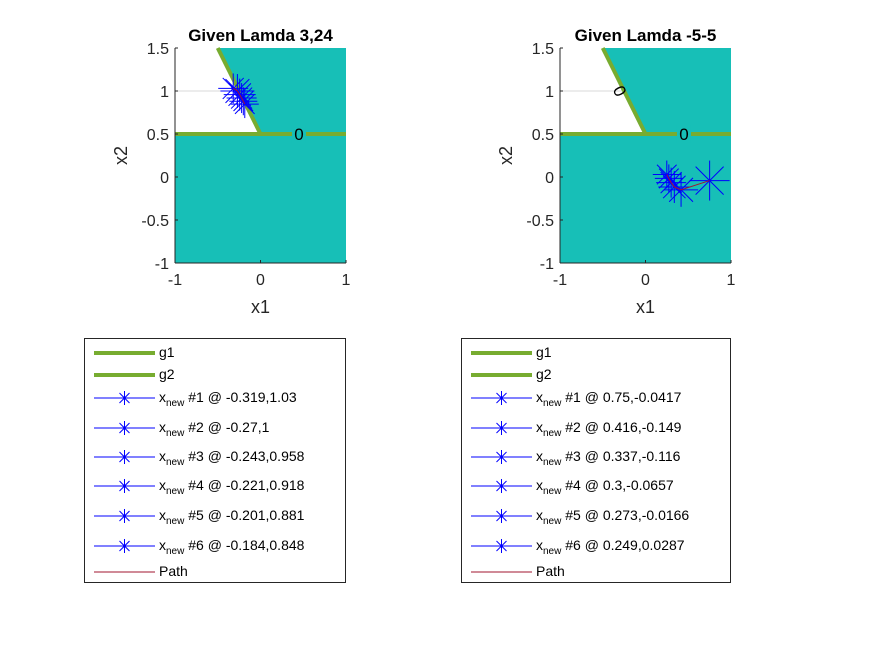 This screenshot has width=875, height=656. I want to click on legend-series-name: #4 @ 0.3,-0.0657, so click(619, 485).